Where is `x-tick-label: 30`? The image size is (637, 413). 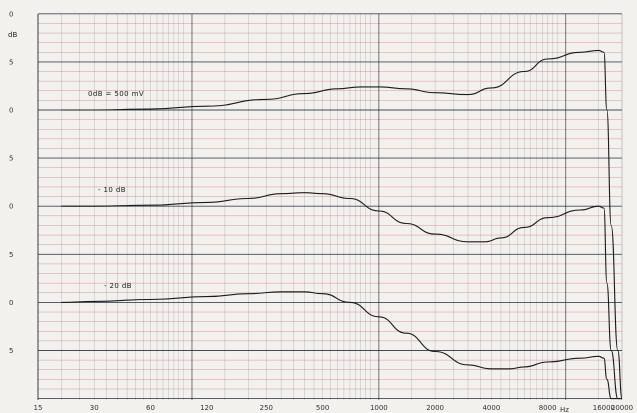 x-tick-label: 30 is located at coordinates (94, 408).